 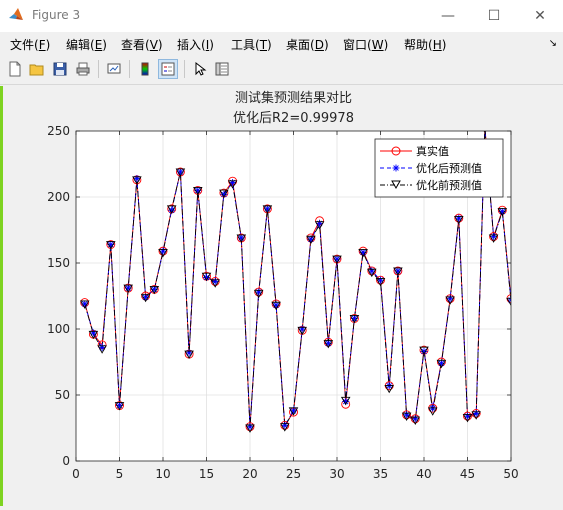 I want to click on new-figure-icon, so click(x=15, y=69).